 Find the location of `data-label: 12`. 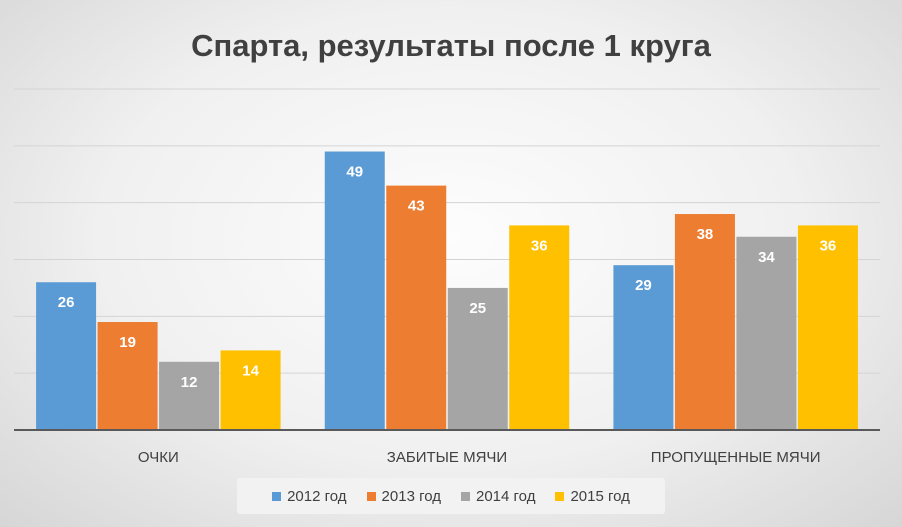

data-label: 12 is located at coordinates (189, 382).